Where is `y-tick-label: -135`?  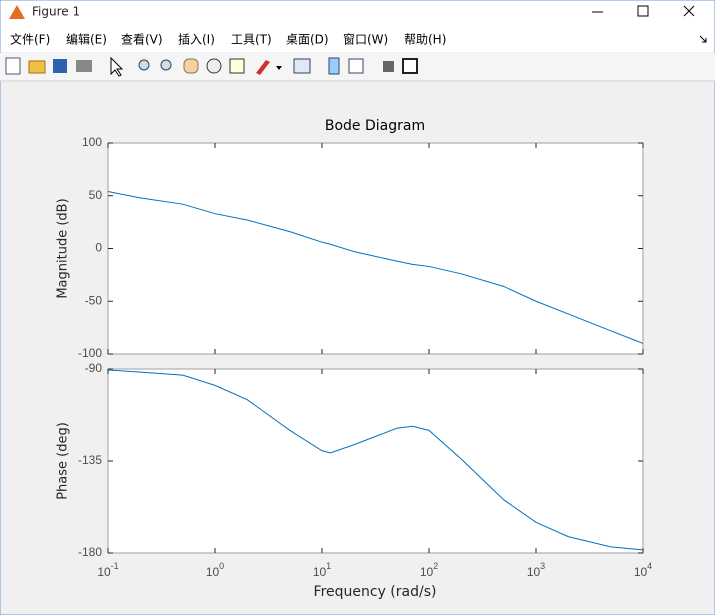 y-tick-label: -135 is located at coordinates (90, 460).